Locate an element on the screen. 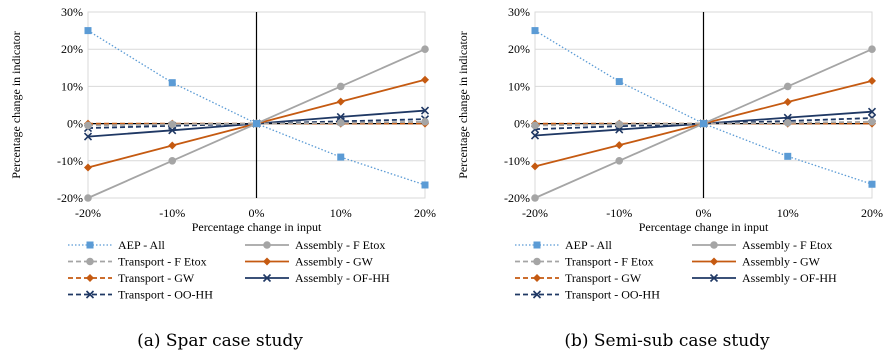 The image size is (887, 358). y-tick-label: -10% is located at coordinates (517, 161).